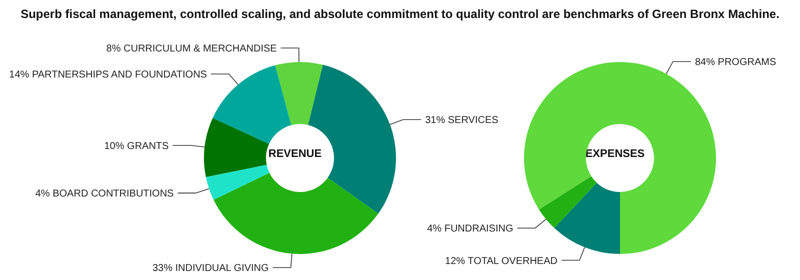 This screenshot has height=280, width=800. Describe the element at coordinates (501, 261) in the screenshot. I see `slice-label: 12% TOTAL OVERHEAD` at that location.